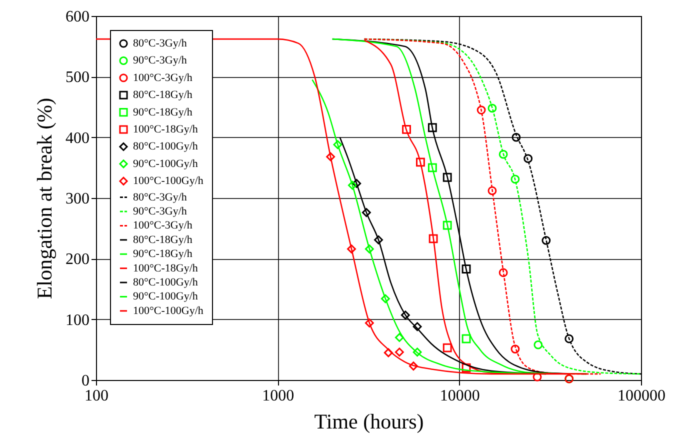 The height and width of the screenshot is (436, 673). Describe the element at coordinates (78, 259) in the screenshot. I see `y-tick-label: 200` at that location.